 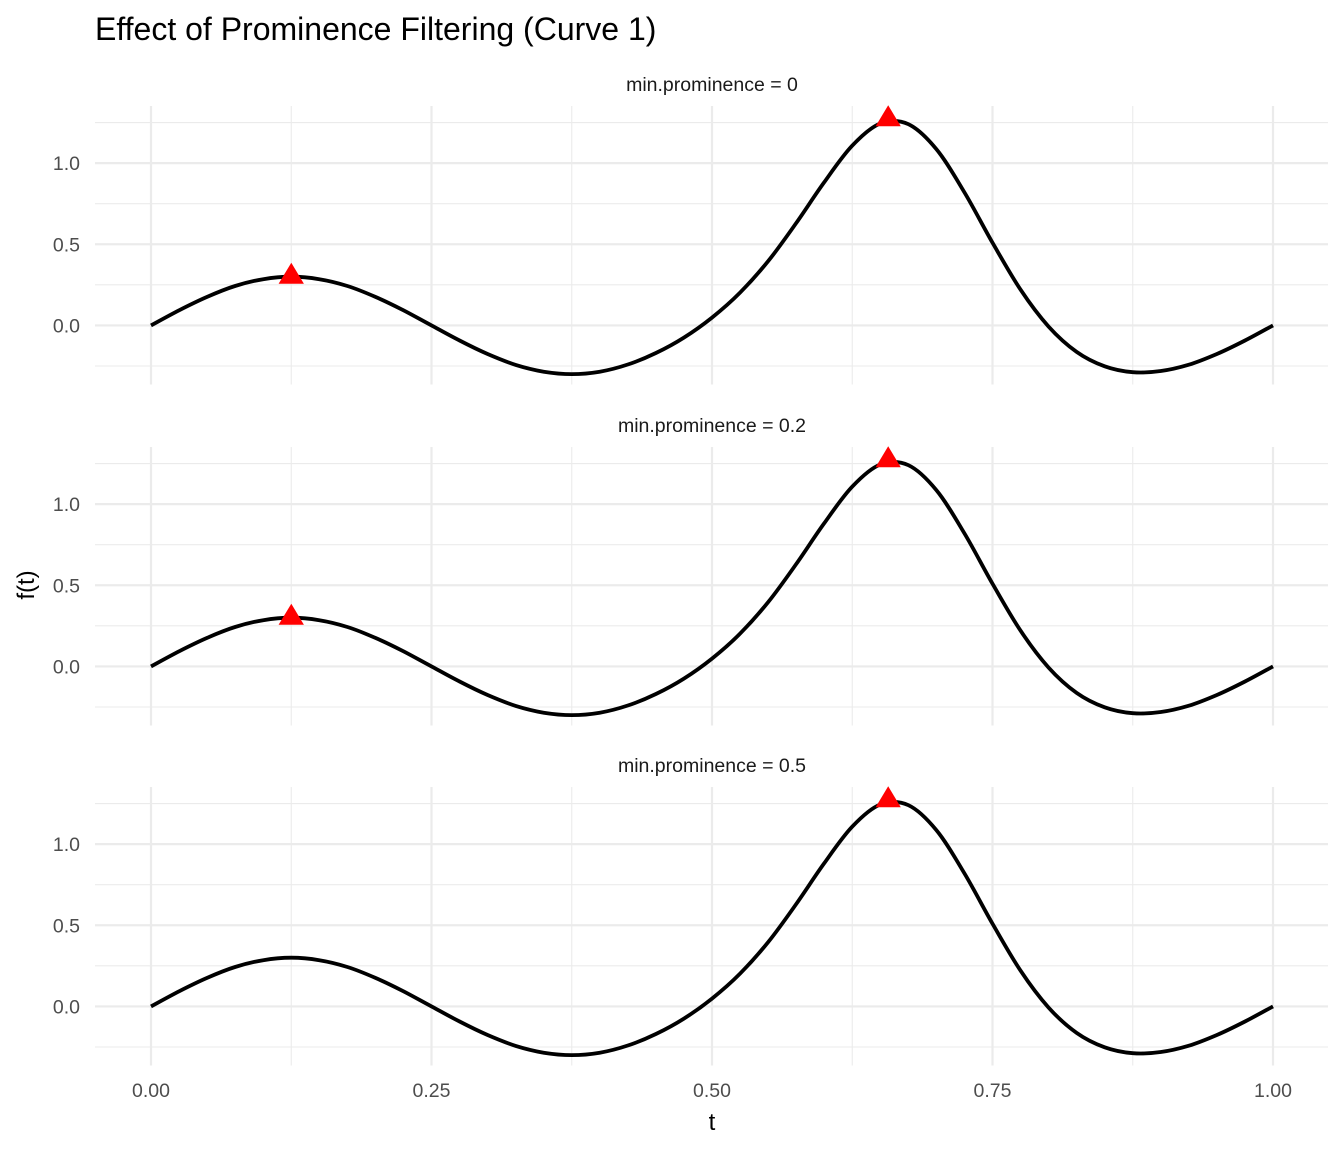 I want to click on x-tick-label: 0.50, so click(x=712, y=1091).